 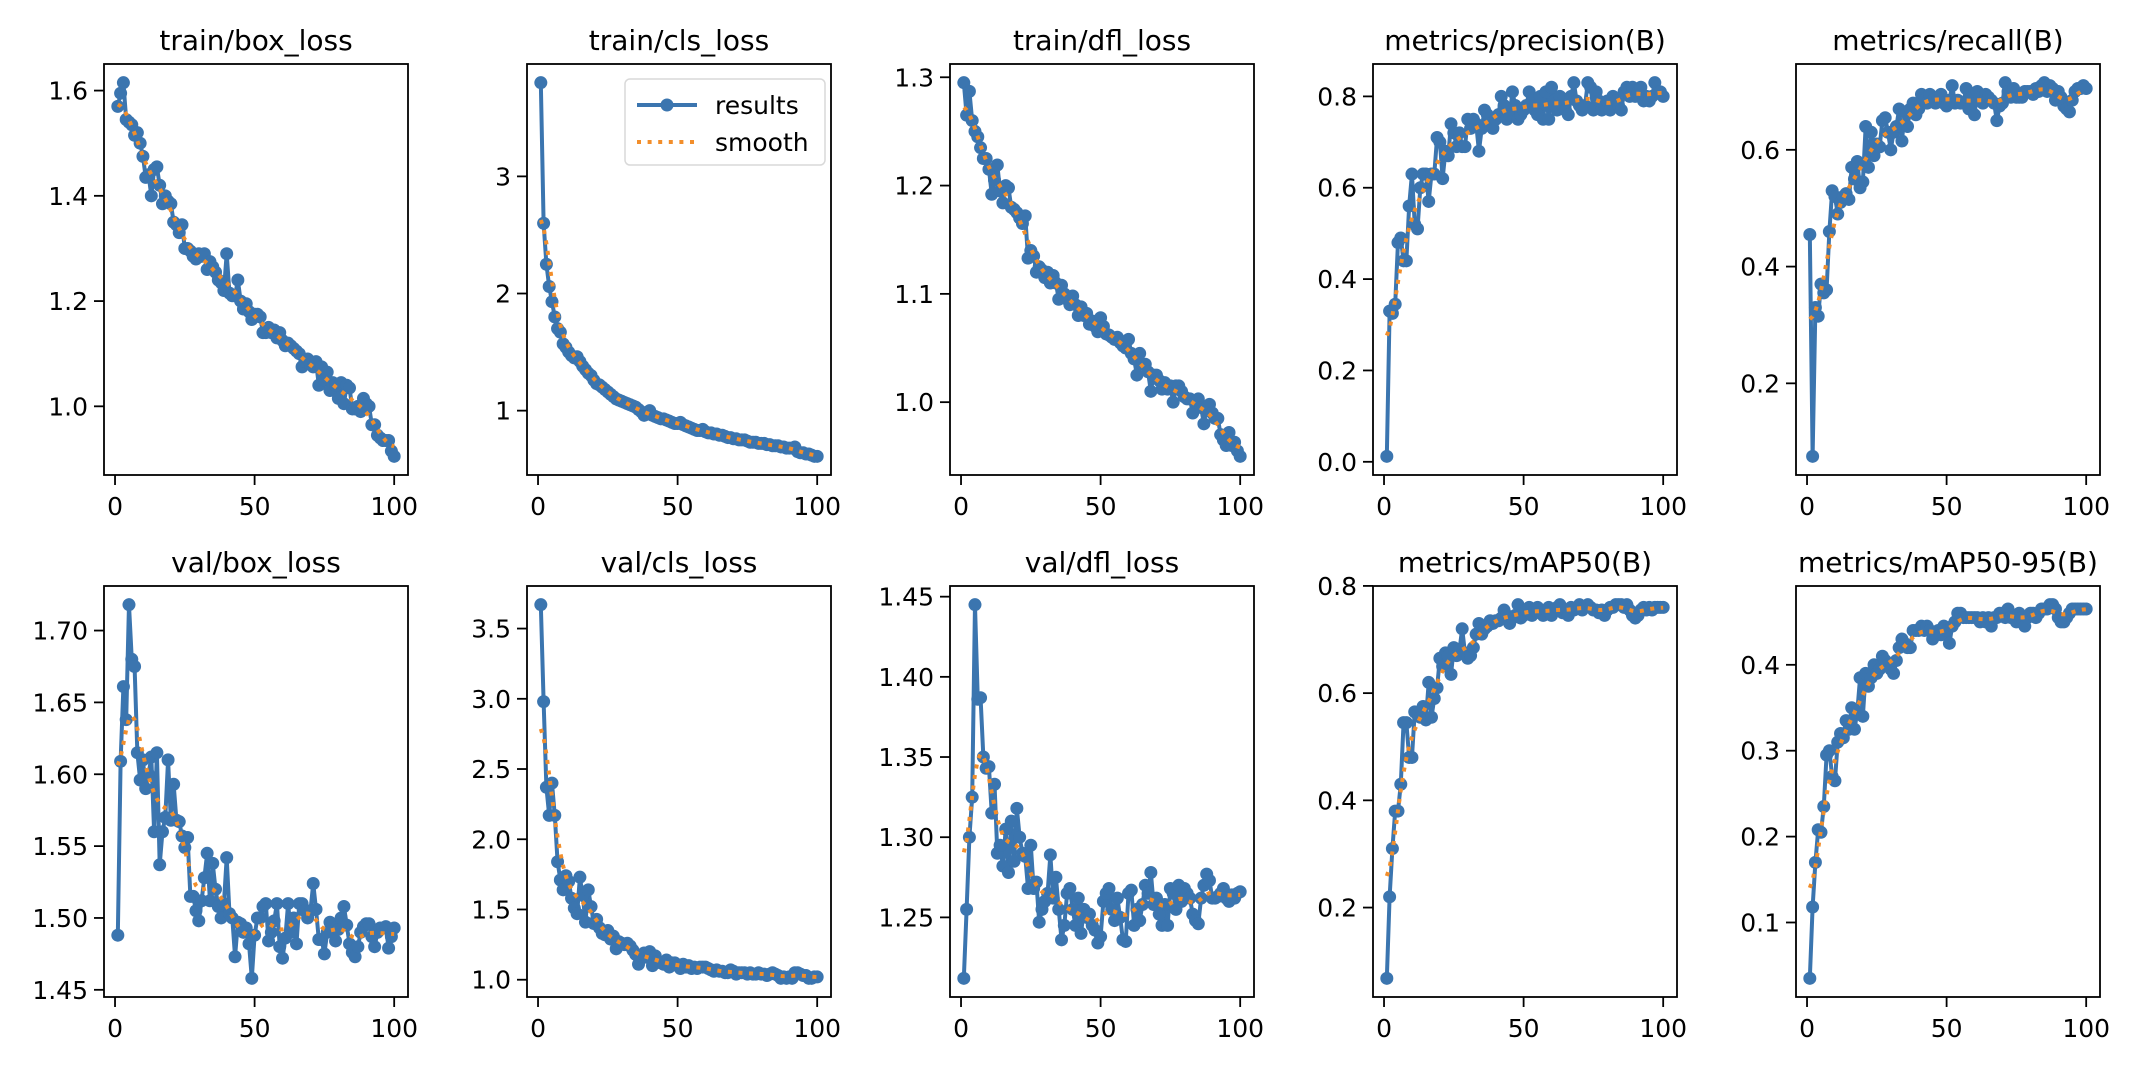 I want to click on y-tick-label: 1.0, so click(x=491, y=980).